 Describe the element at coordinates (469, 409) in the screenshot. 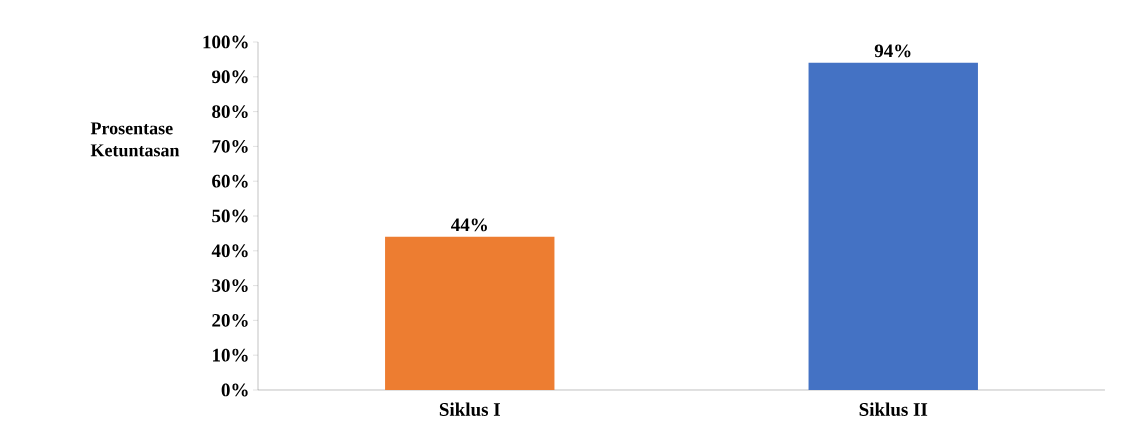

I see `x-tick-label: Siklus I` at that location.